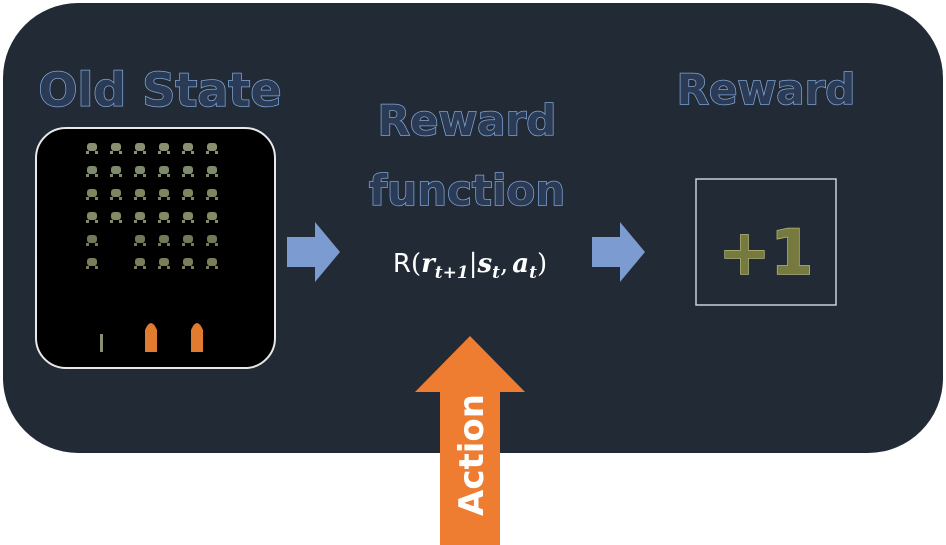  Describe the element at coordinates (429, 264) in the screenshot. I see `formula-part: r` at that location.